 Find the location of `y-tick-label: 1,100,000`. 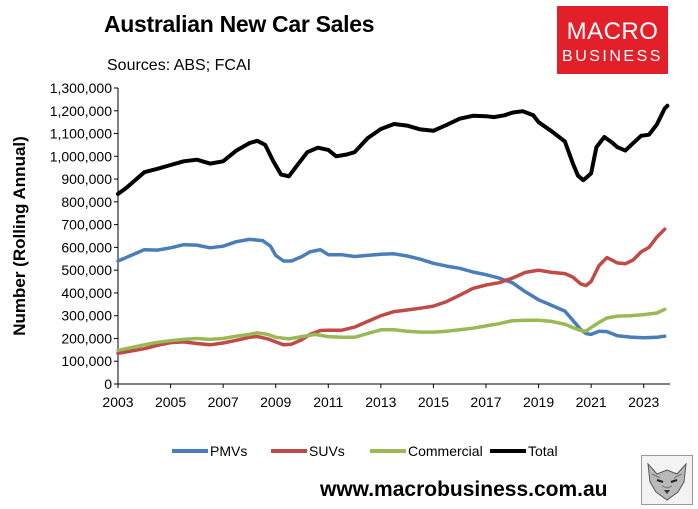

y-tick-label: 1,100,000 is located at coordinates (81, 134).